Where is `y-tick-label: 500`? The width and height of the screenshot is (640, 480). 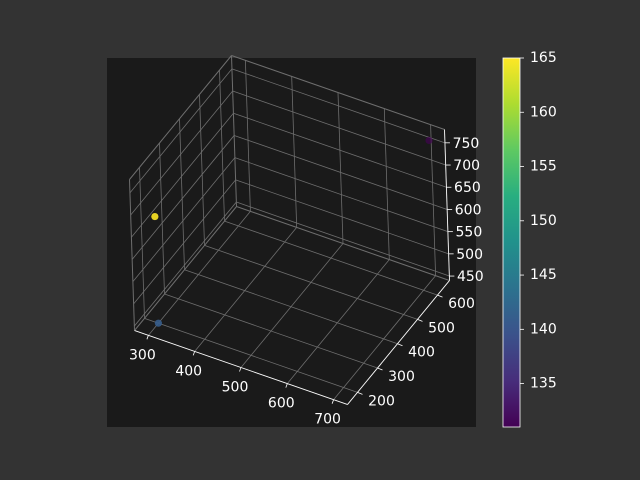 y-tick-label: 500 is located at coordinates (441, 328).